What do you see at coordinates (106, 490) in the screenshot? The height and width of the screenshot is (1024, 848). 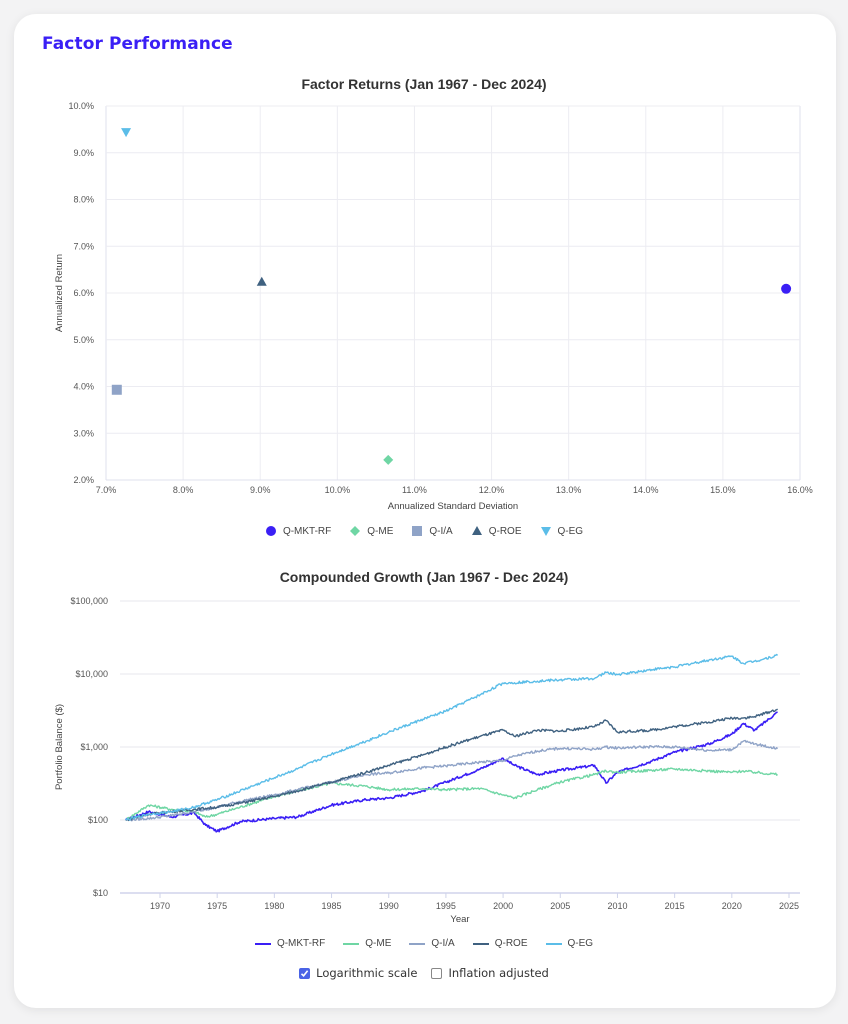 I see `x-tick-label: 7.0%` at bounding box center [106, 490].